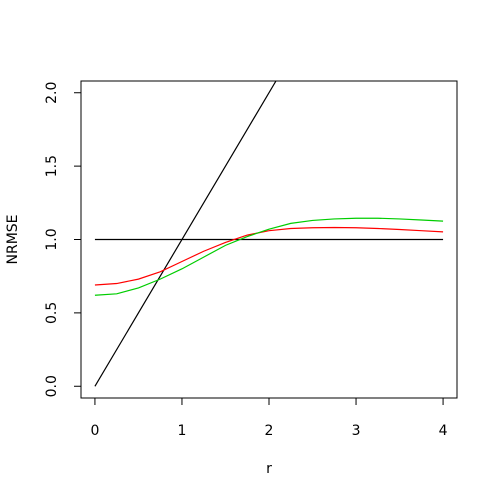  What do you see at coordinates (52, 313) in the screenshot?
I see `y-tick-label: 0.5` at bounding box center [52, 313].